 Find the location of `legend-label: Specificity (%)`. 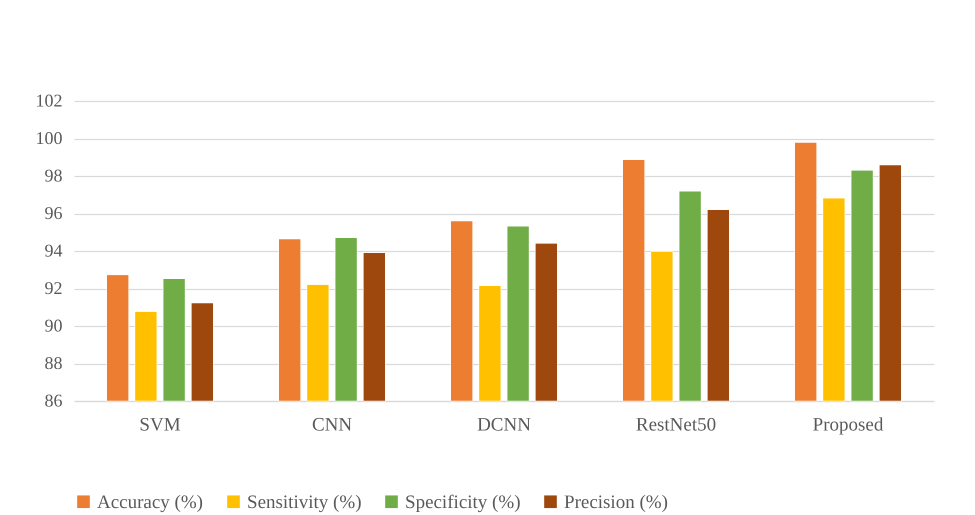

legend-label: Specificity (%) is located at coordinates (463, 502).